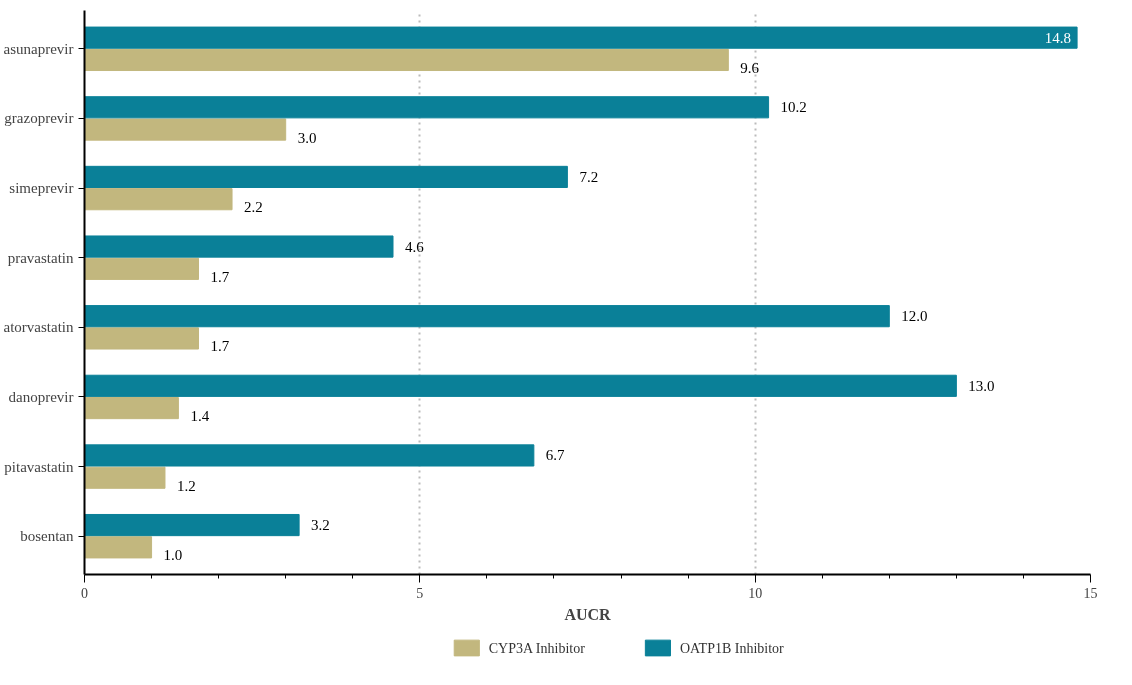  Describe the element at coordinates (47, 536) in the screenshot. I see `y-tick-label: bosentan` at that location.